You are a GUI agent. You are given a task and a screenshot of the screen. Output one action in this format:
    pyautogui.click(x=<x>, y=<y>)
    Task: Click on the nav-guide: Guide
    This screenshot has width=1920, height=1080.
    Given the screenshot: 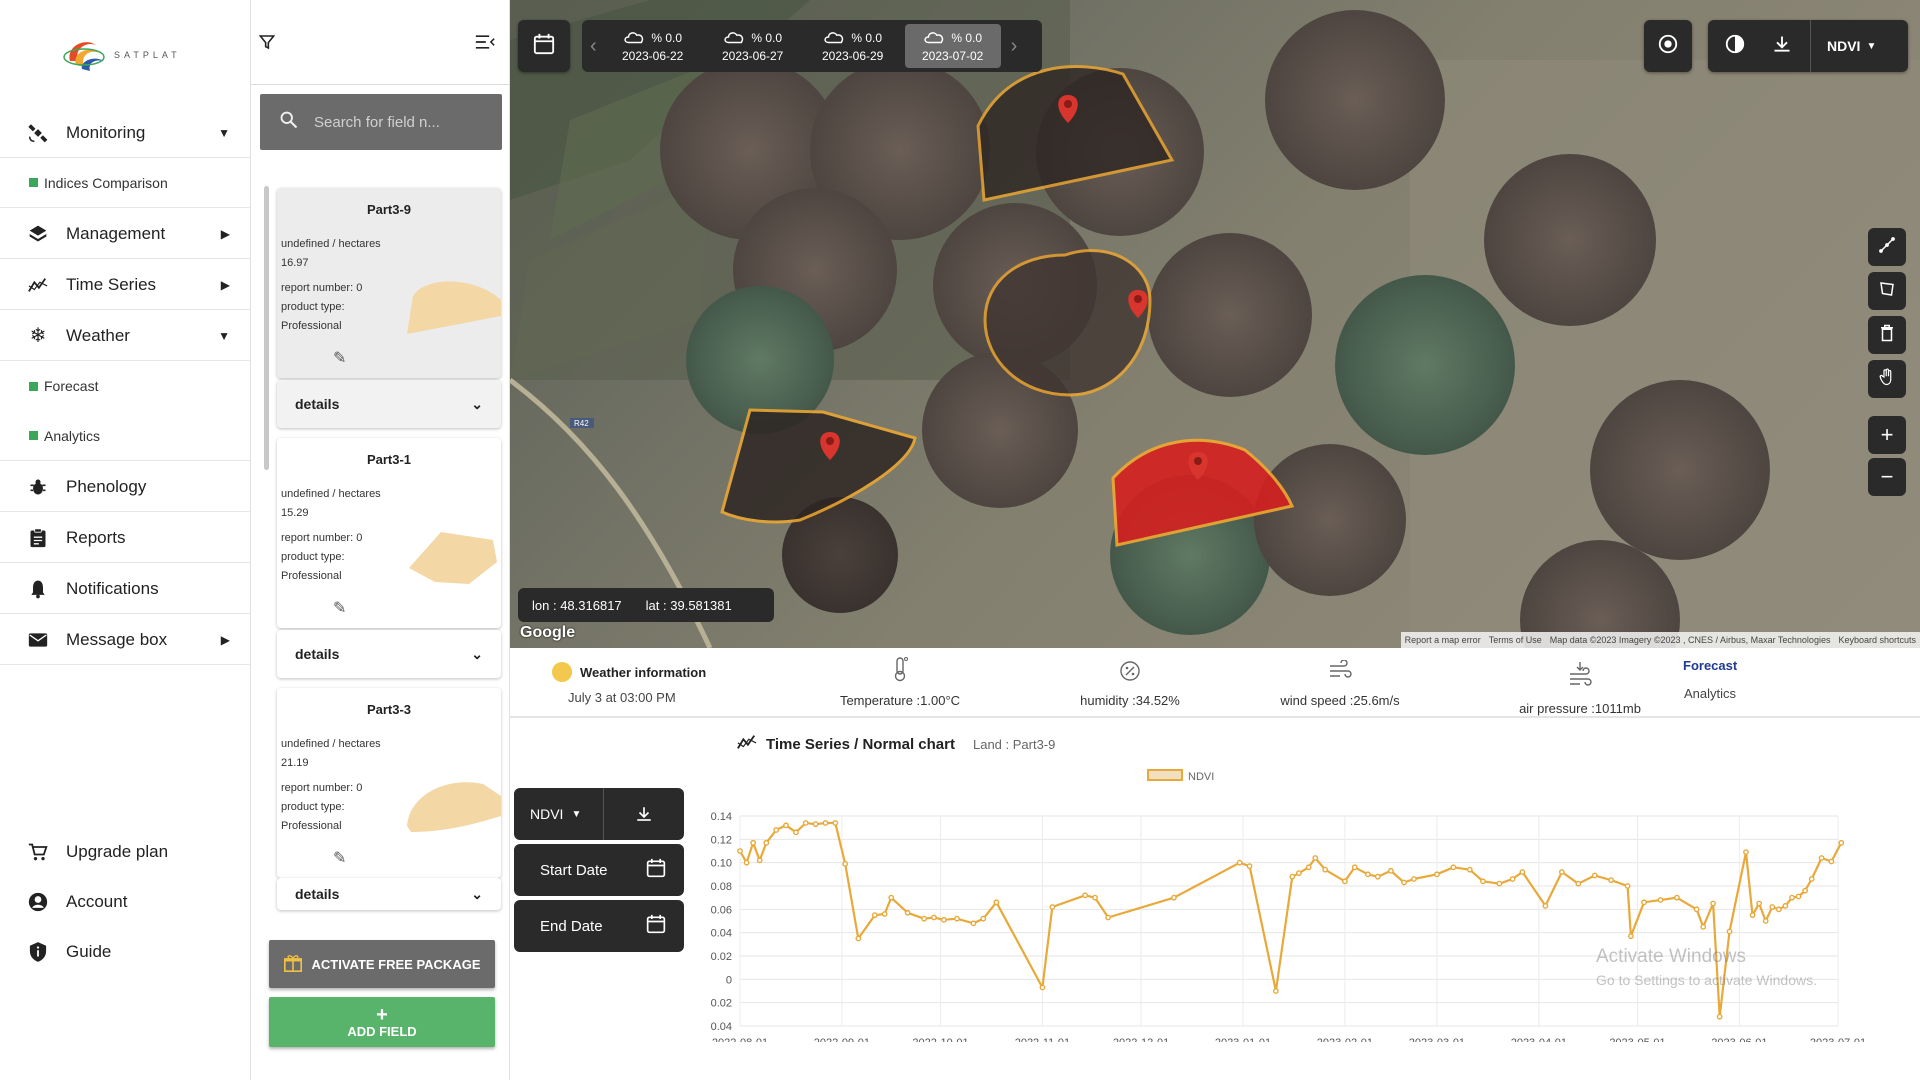 What is the action you would take?
    pyautogui.click(x=125, y=952)
    